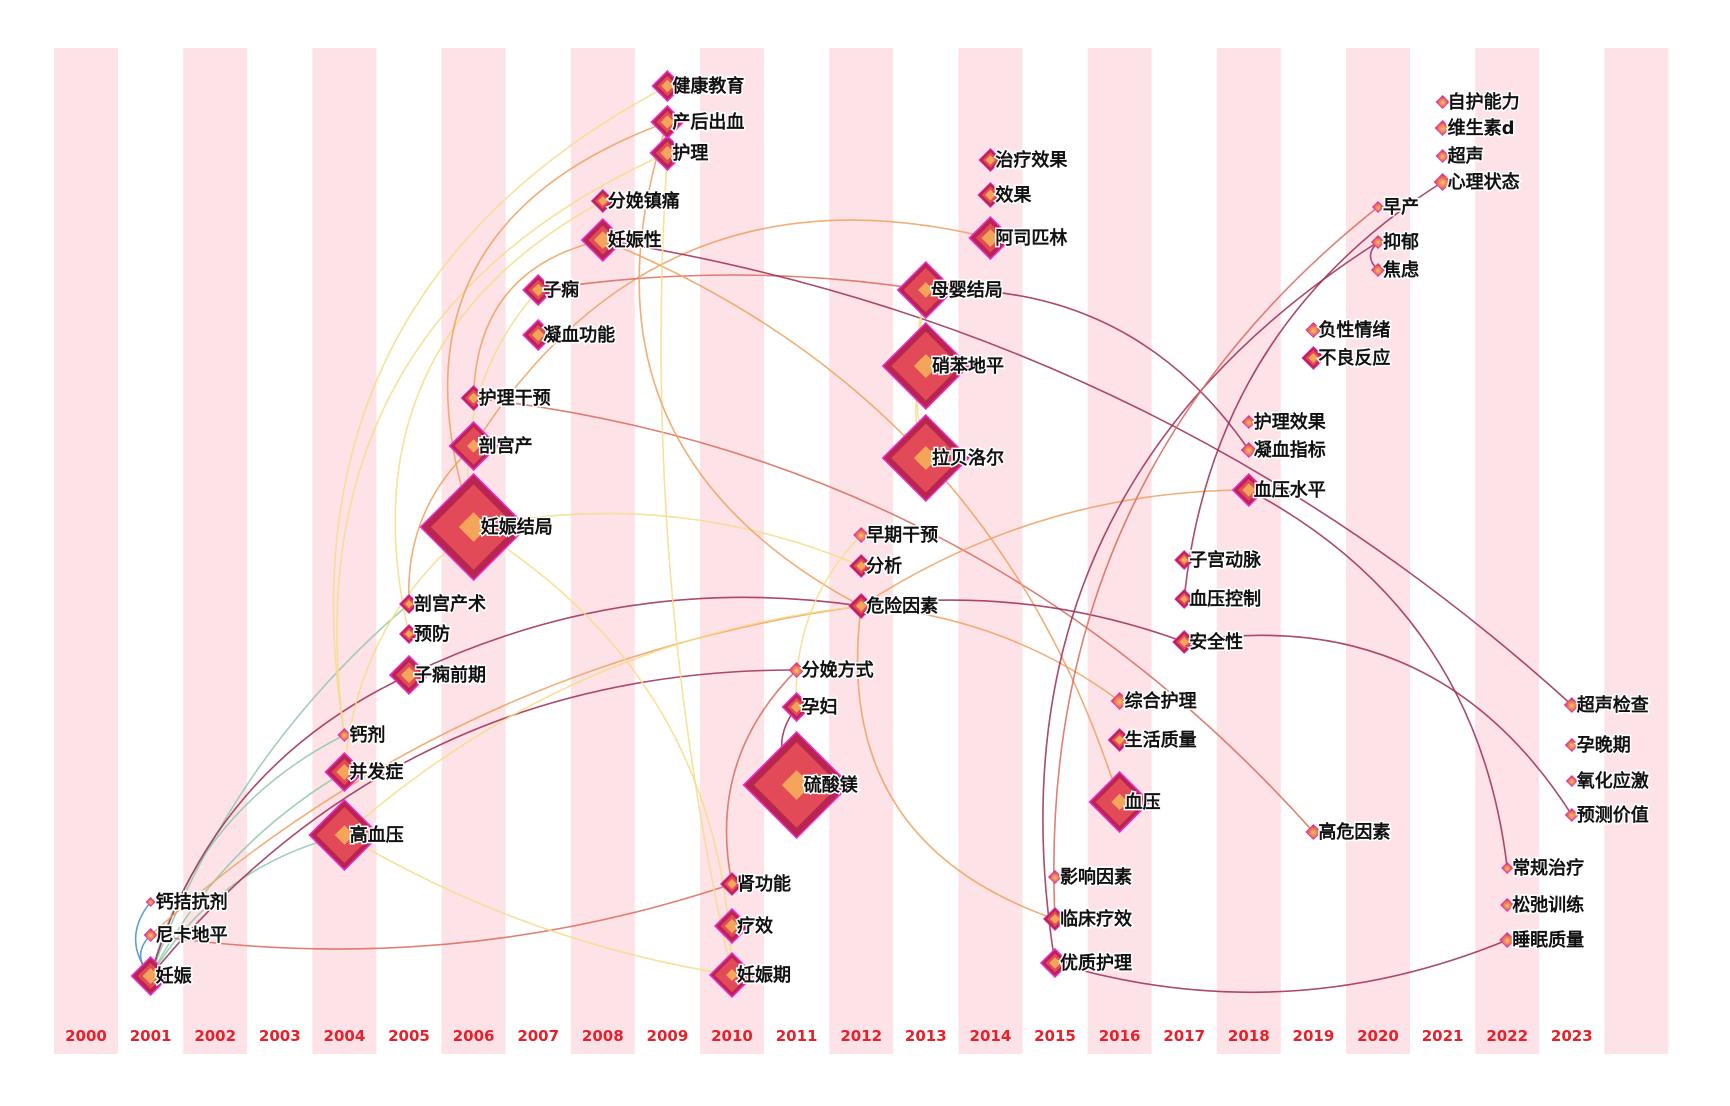  Describe the element at coordinates (1395, 242) in the screenshot. I see `keyword-node: 抑郁` at that location.